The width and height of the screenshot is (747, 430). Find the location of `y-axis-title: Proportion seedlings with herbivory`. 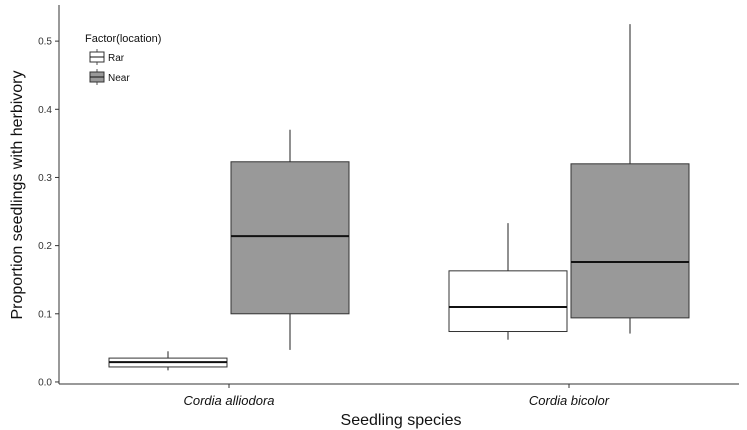

y-axis-title: Proportion seedlings with herbivory is located at coordinates (17, 194).